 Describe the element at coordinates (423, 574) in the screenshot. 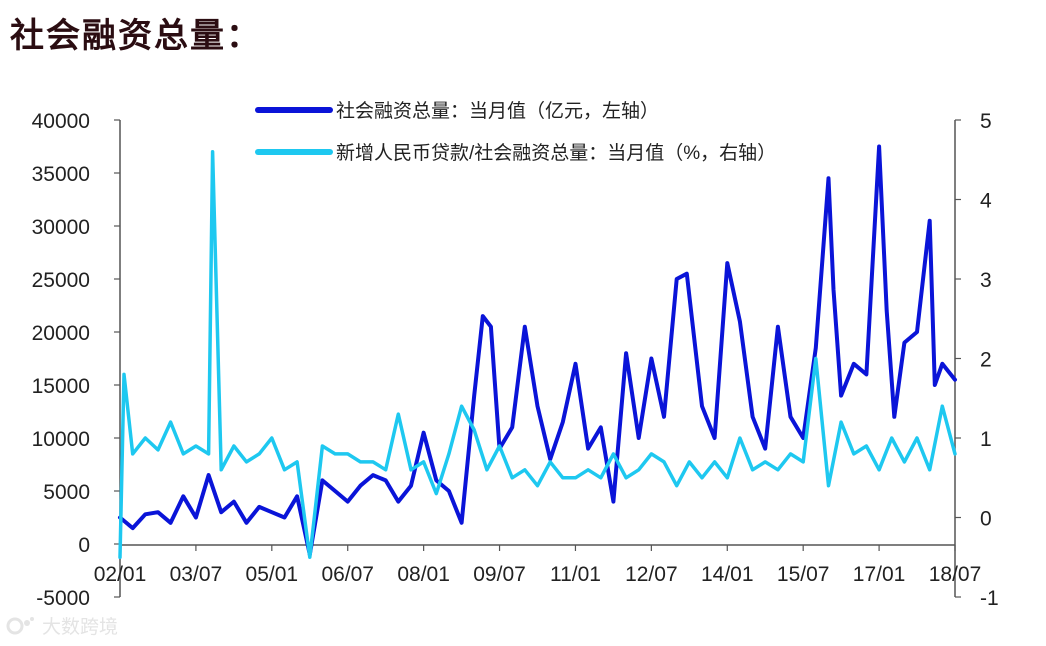

I see `x-tick-label: 08/01` at that location.